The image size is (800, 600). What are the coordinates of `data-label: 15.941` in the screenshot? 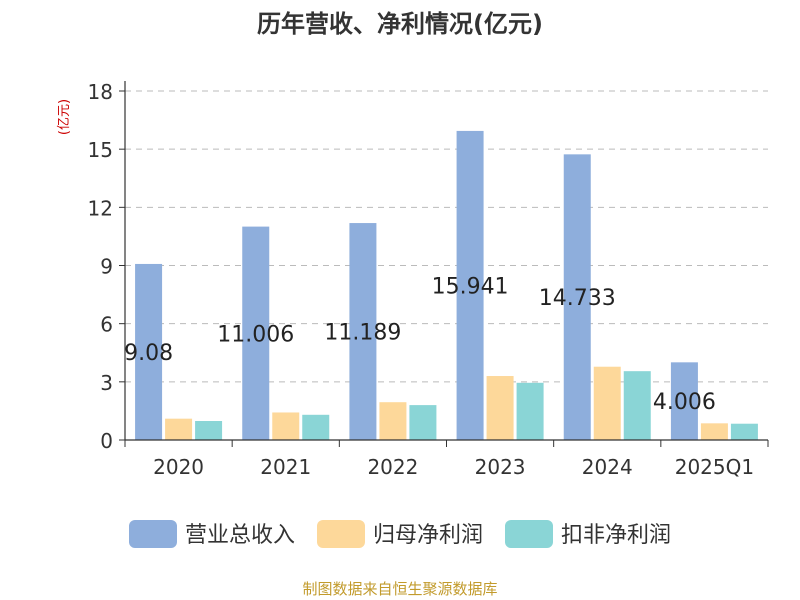 It's located at (470, 286).